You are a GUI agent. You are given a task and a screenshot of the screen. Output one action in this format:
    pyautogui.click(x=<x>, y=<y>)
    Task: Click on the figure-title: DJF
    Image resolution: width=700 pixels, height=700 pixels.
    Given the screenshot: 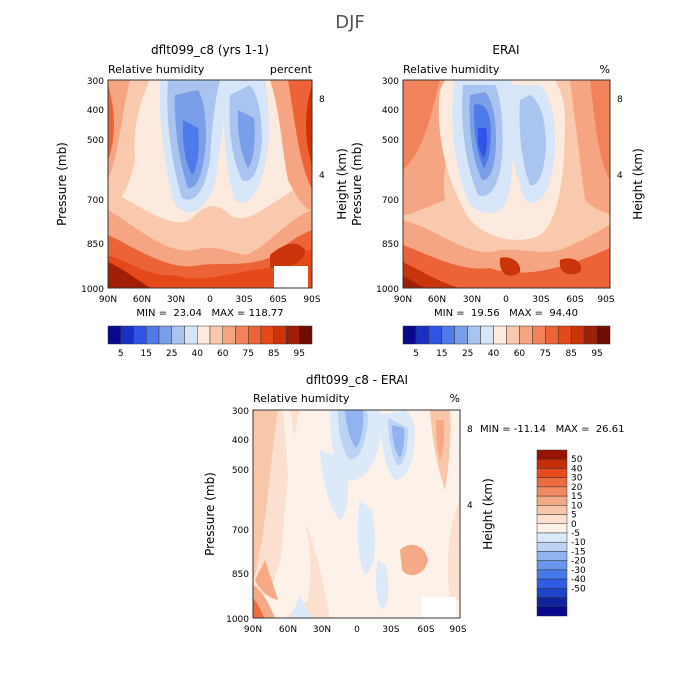 What is the action you would take?
    pyautogui.click(x=350, y=22)
    